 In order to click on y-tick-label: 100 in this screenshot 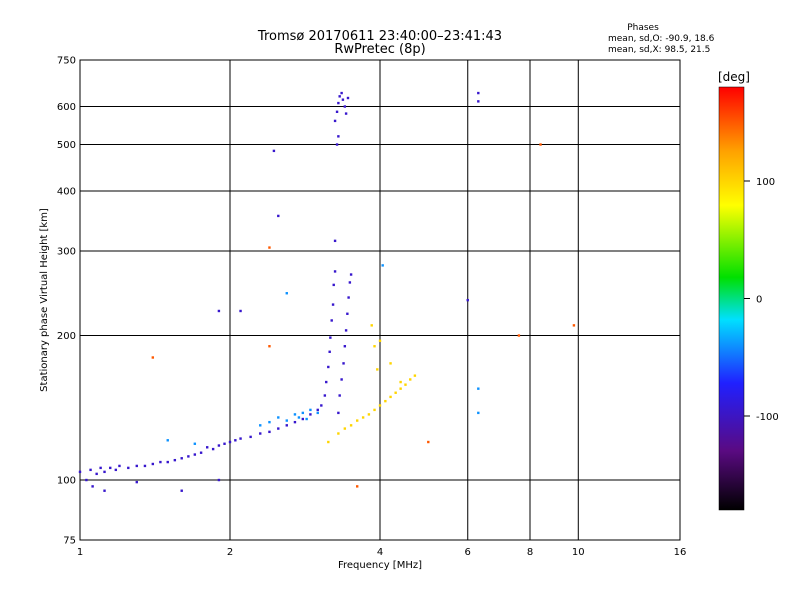, I will do `click(66, 481)`.